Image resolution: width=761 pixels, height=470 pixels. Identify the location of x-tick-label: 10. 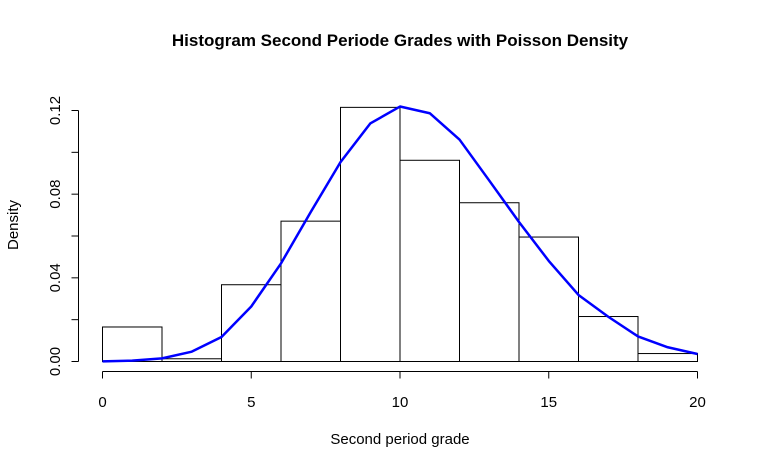
(400, 402).